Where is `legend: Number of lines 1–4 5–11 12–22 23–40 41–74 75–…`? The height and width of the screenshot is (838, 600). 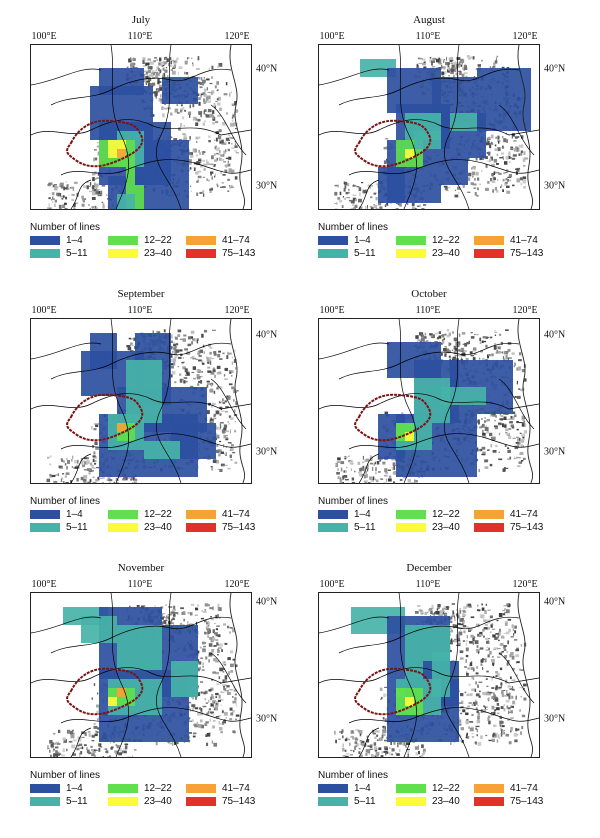
legend: Number of lines 1–4 5–11 12–22 23–40 41–74 75–… is located at coordinates (453, 795).